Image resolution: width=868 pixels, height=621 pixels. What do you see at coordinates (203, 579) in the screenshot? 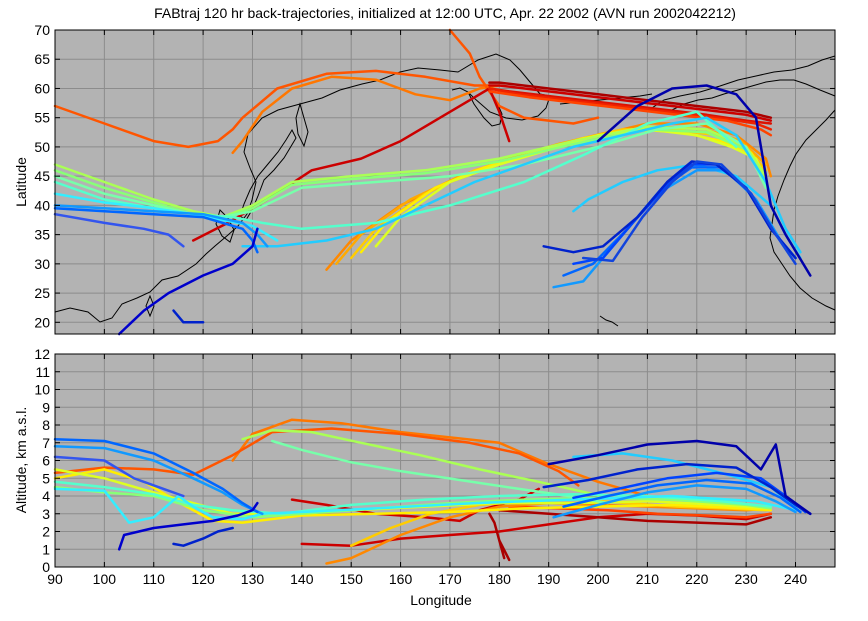
I see `x-tick-label: 120` at bounding box center [203, 579].